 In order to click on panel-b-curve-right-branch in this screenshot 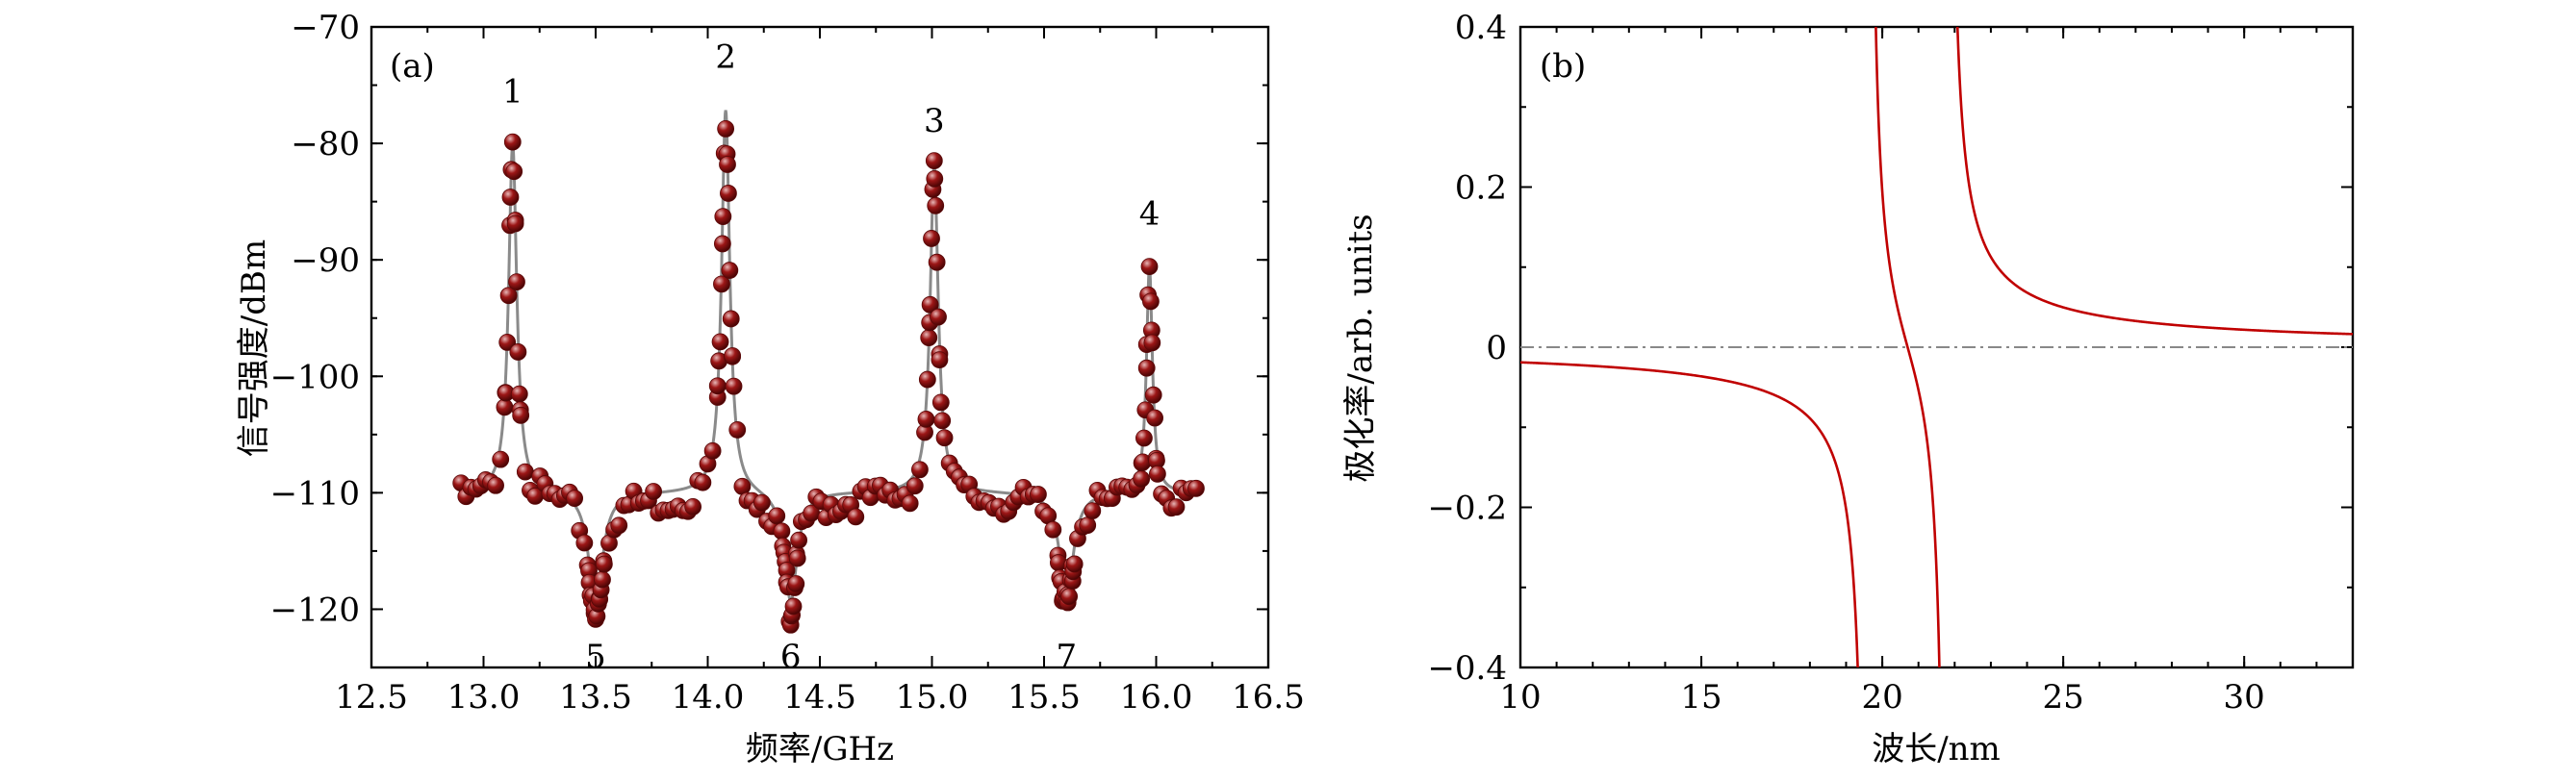, I will do `click(2154, 182)`.